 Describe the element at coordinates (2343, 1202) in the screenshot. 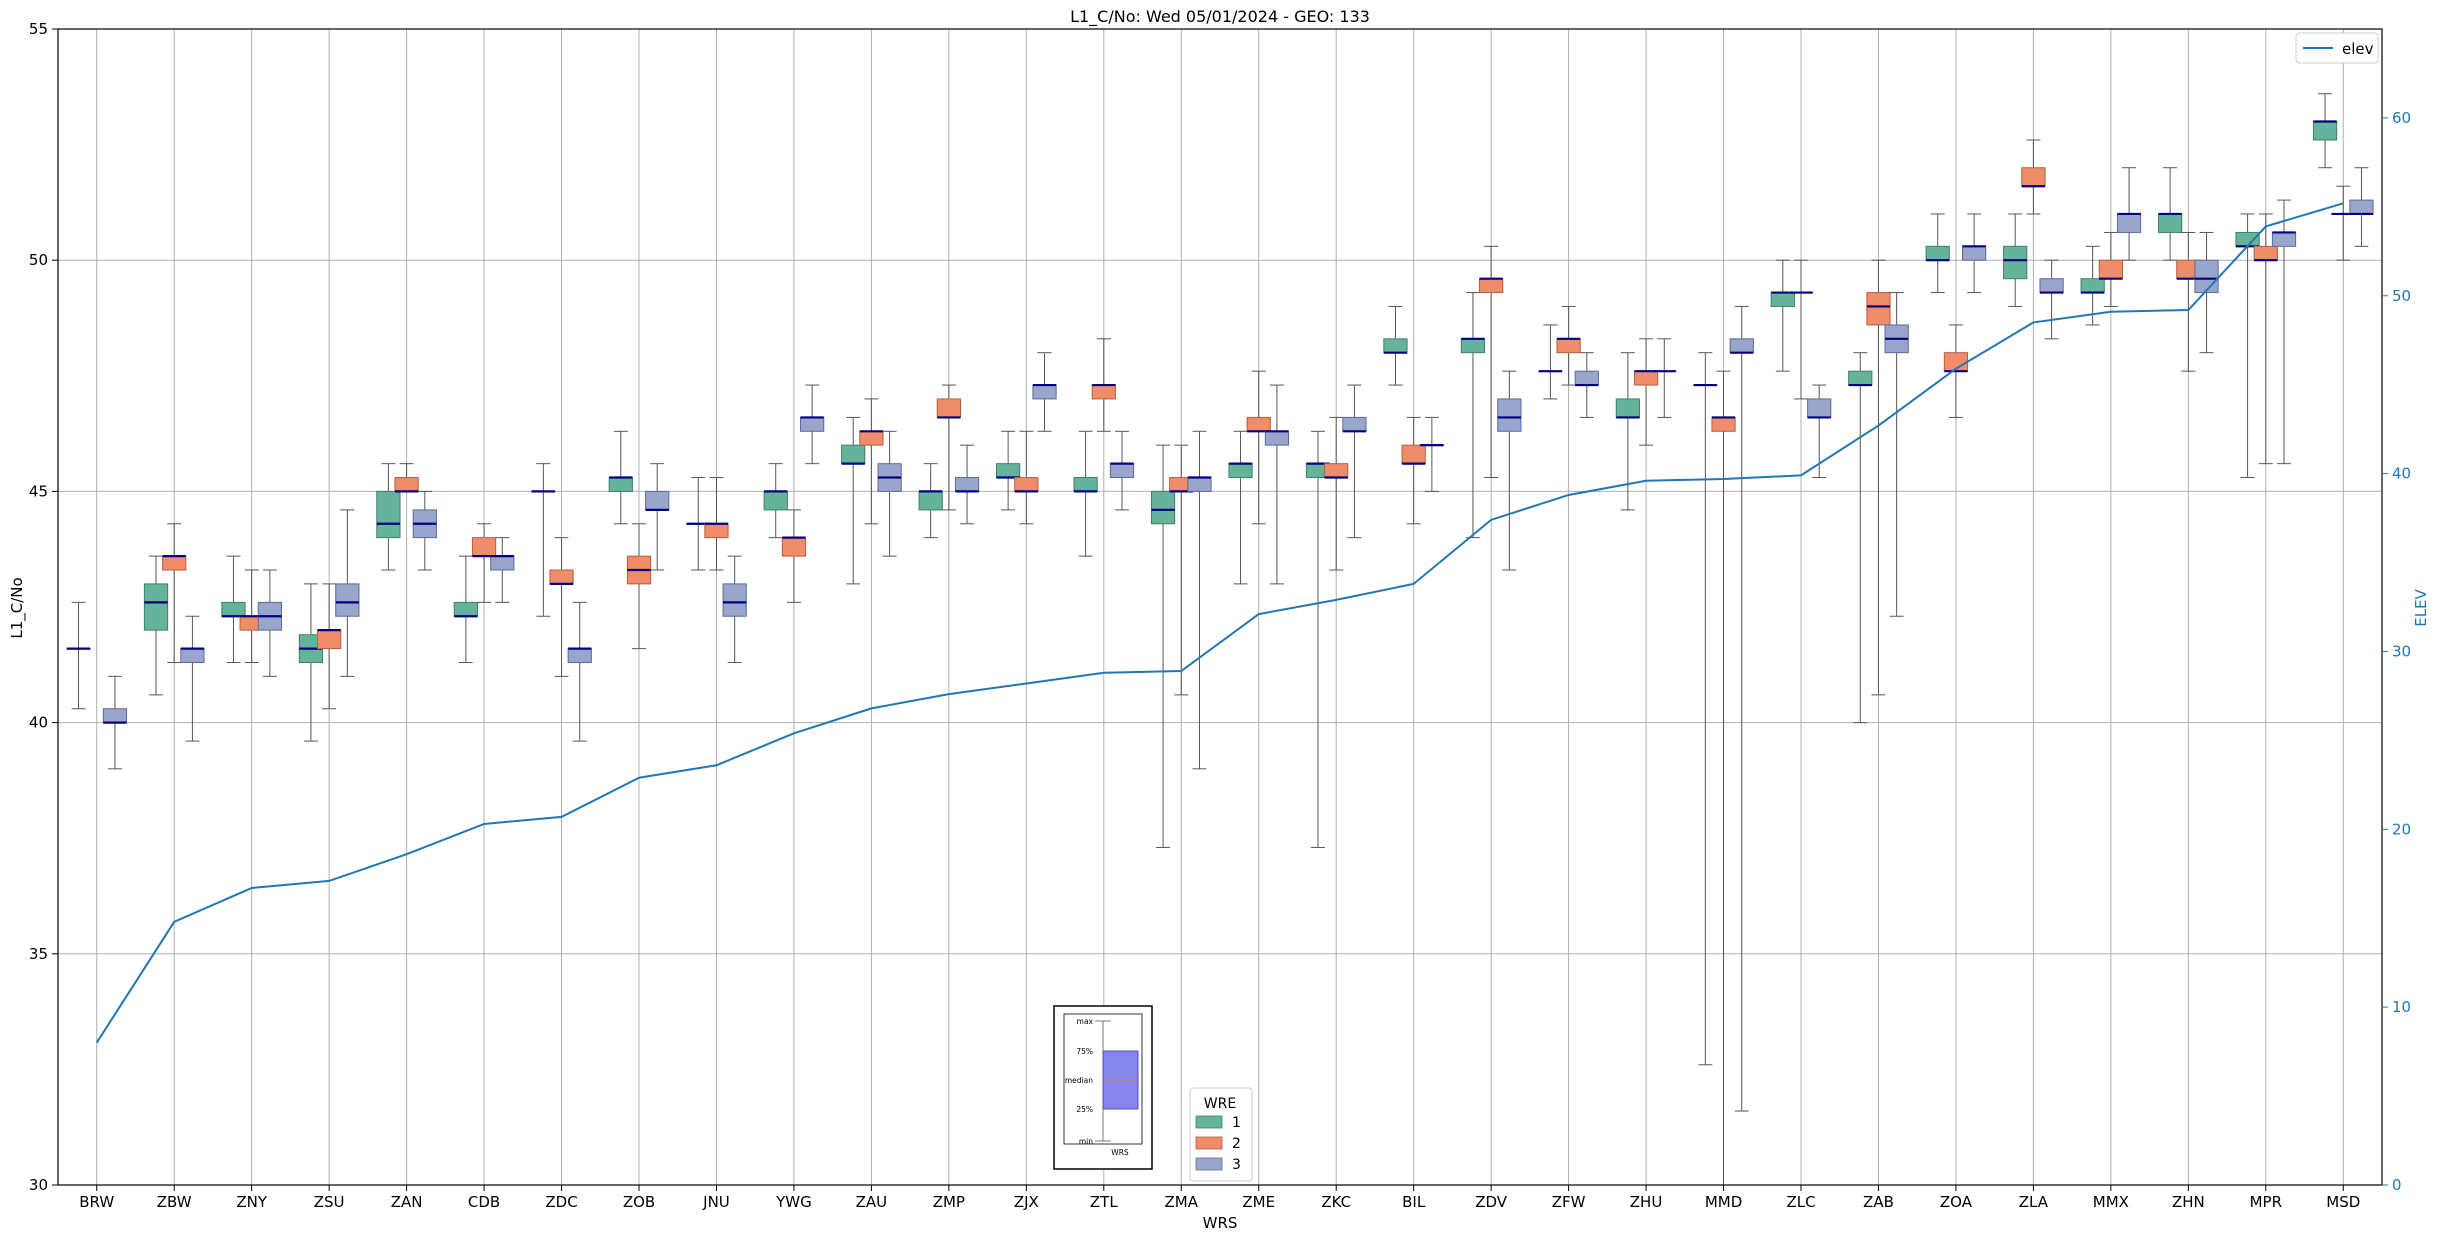

I see `x-tick-label-msd: MSD` at that location.